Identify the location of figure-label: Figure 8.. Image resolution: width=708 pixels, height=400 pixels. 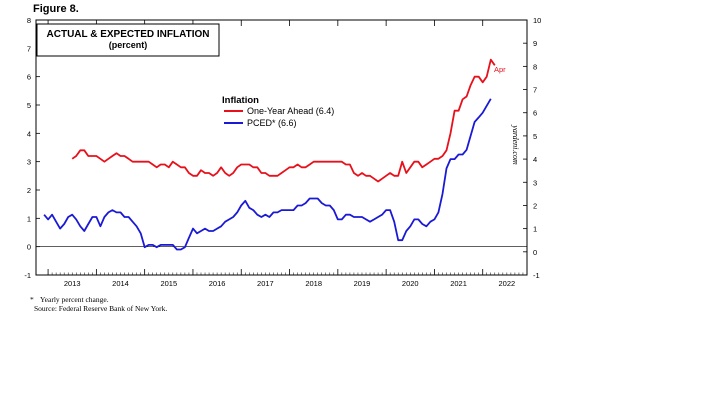
(56, 9).